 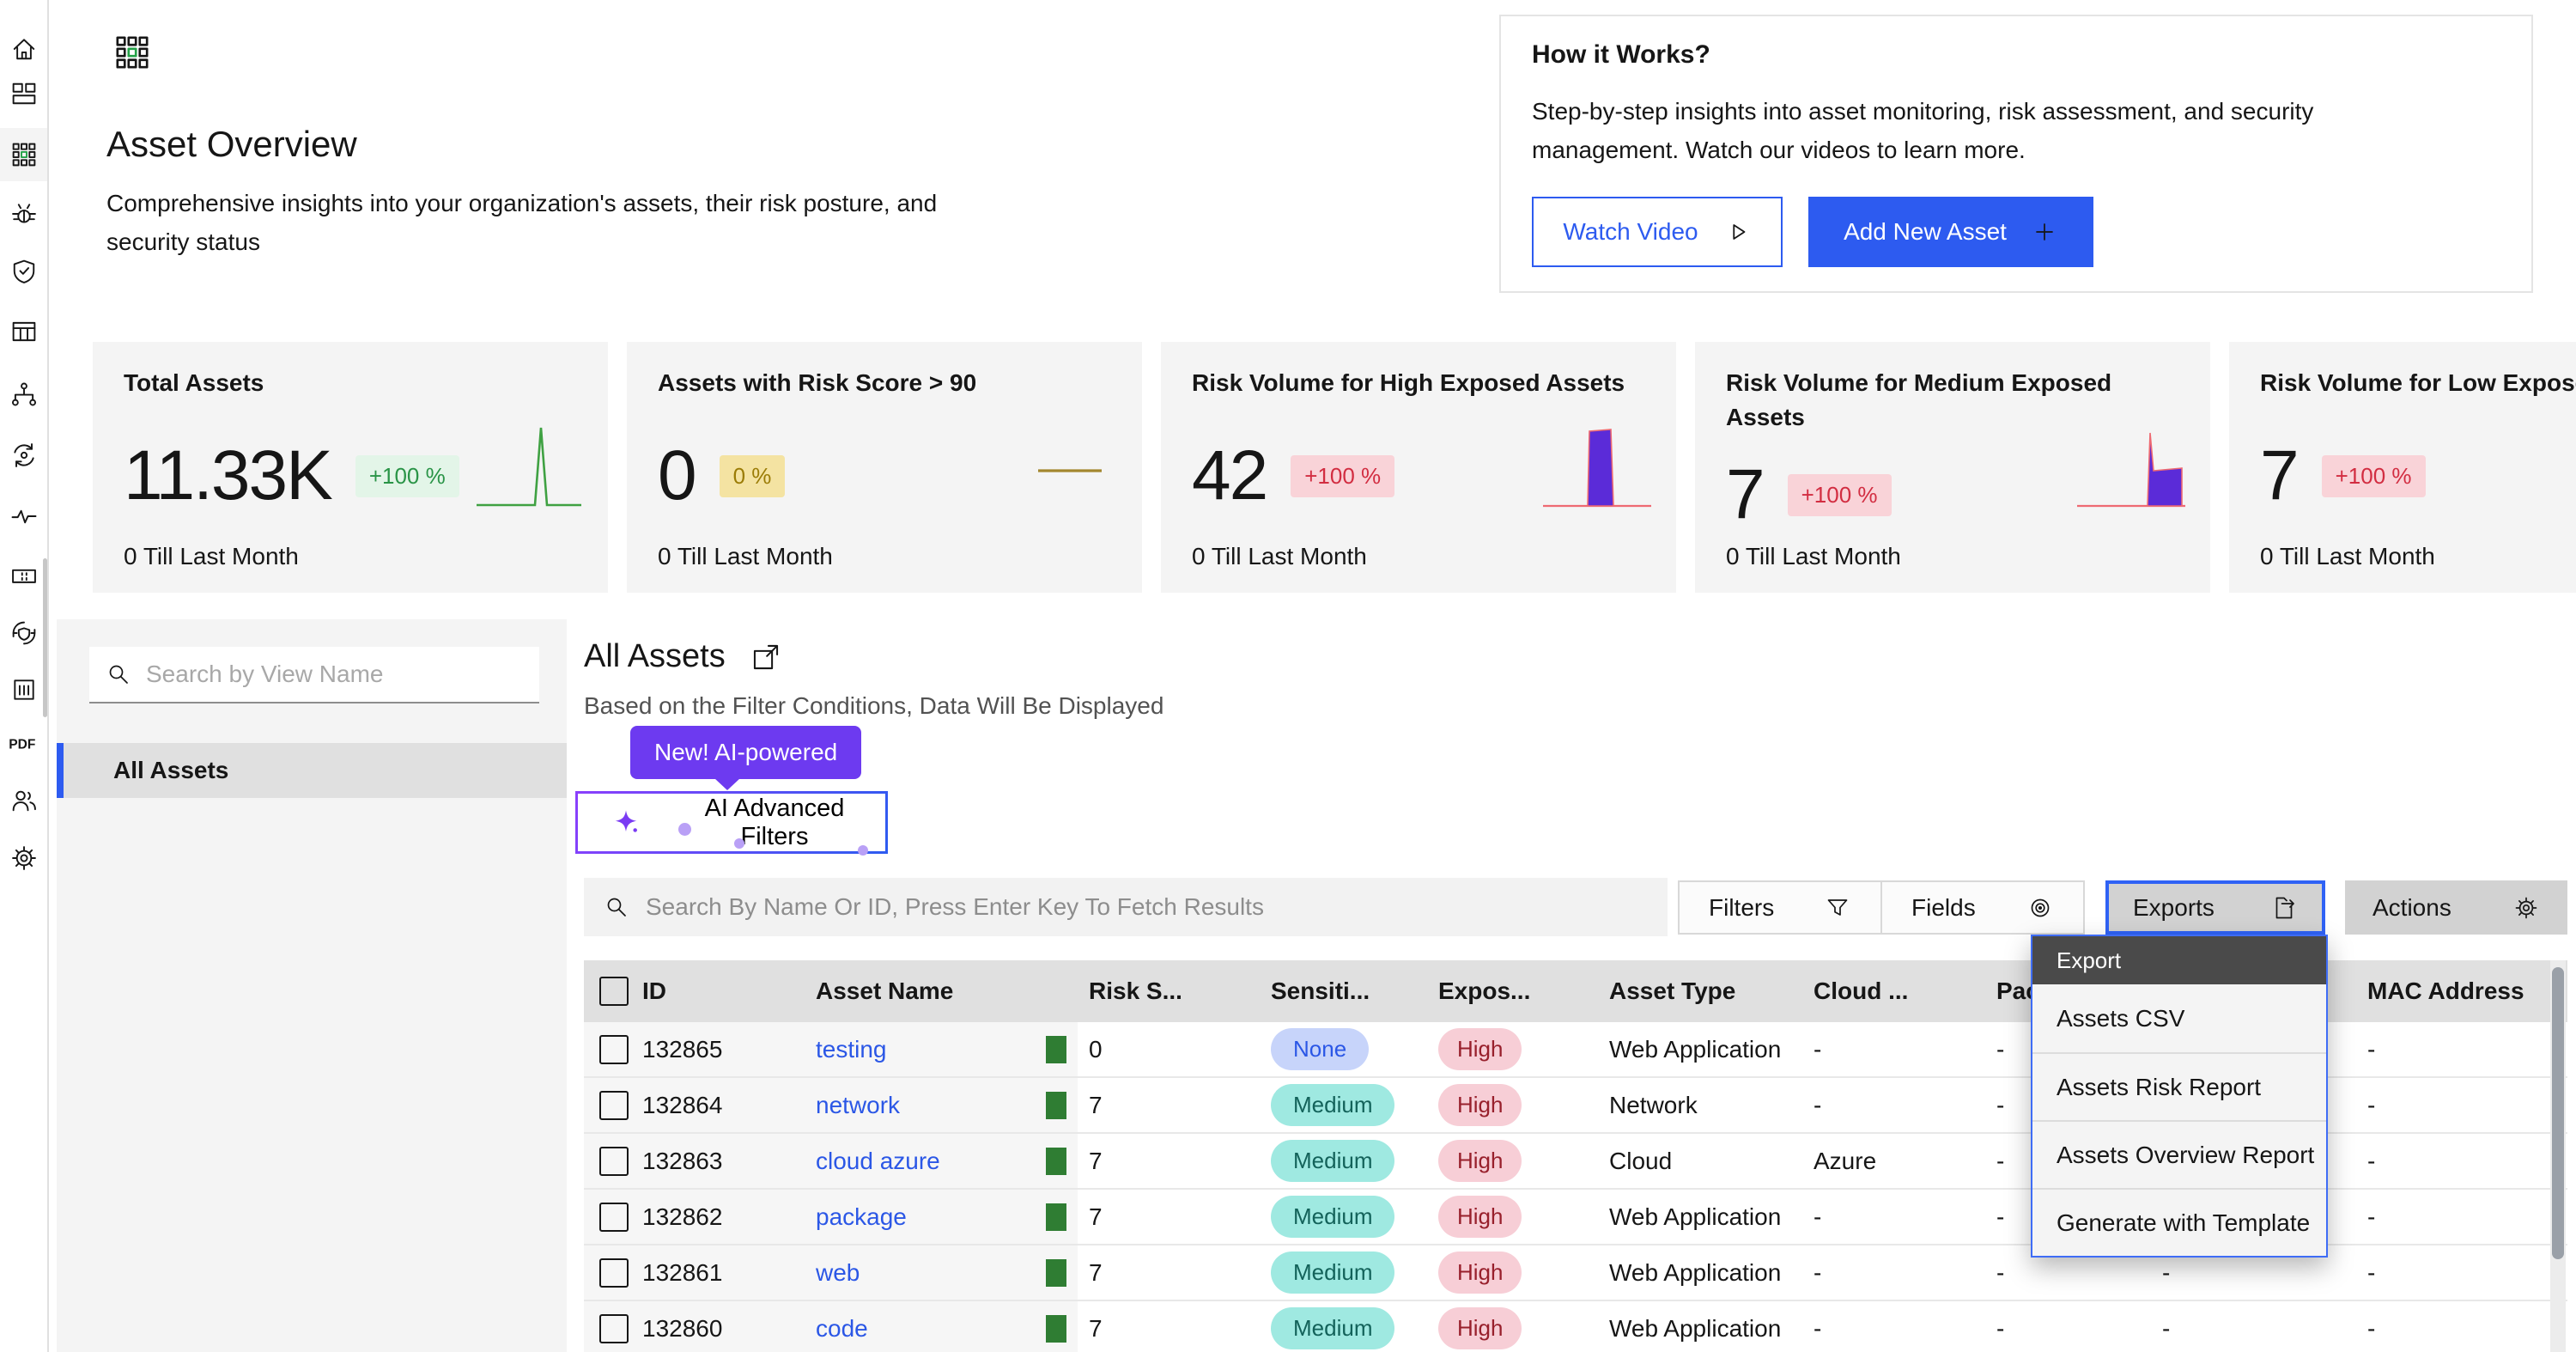 I want to click on asset-name-link: package, so click(x=861, y=1216).